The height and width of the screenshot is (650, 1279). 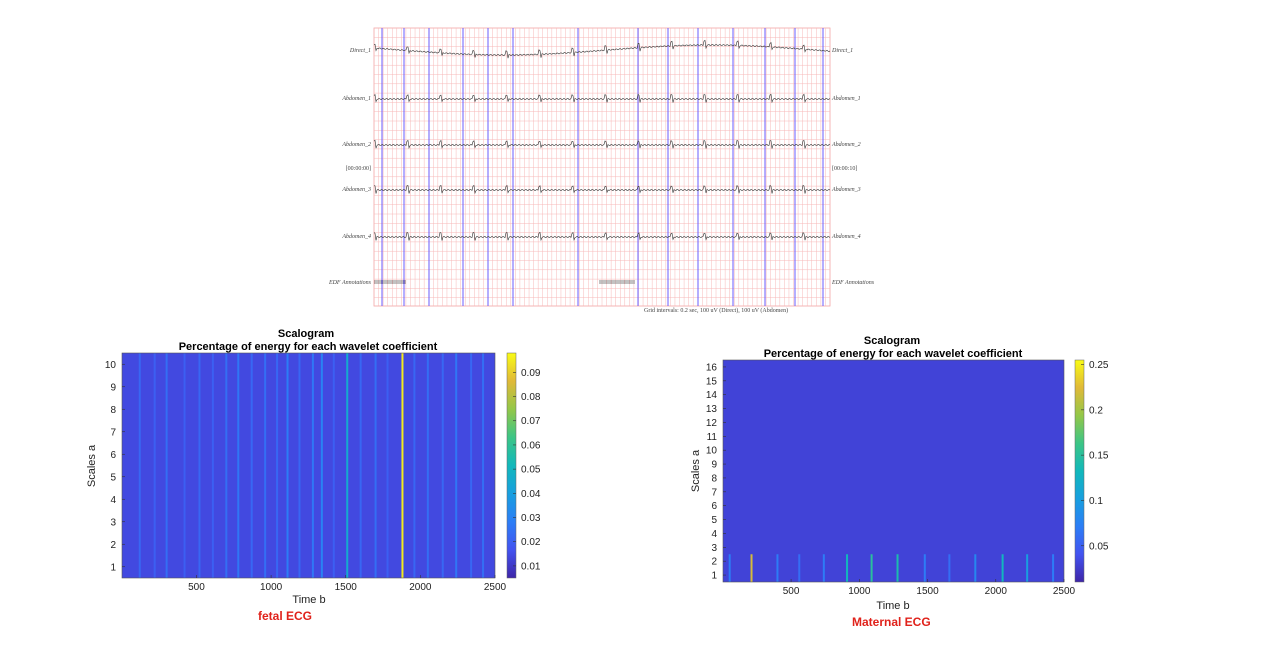 I want to click on ecg-time-end: [00:00:10], so click(x=844, y=169).